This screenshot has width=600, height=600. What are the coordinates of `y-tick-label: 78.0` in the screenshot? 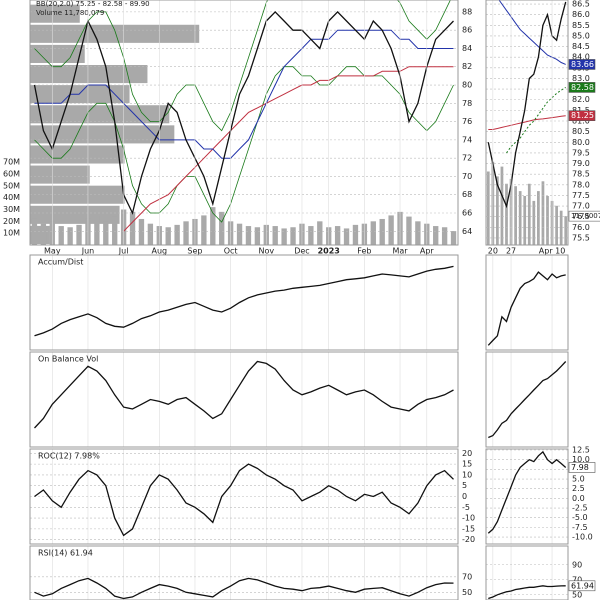 It's located at (581, 184).